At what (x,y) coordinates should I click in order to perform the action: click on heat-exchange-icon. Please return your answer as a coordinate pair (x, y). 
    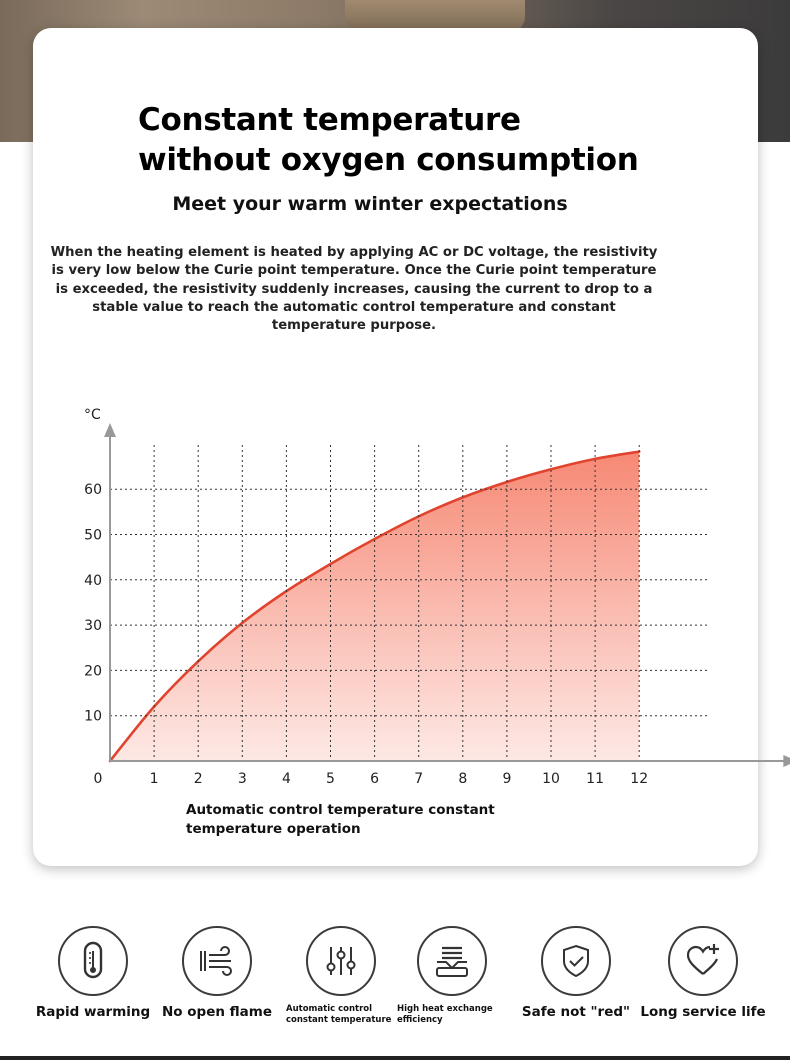
    Looking at the image, I should click on (452, 961).